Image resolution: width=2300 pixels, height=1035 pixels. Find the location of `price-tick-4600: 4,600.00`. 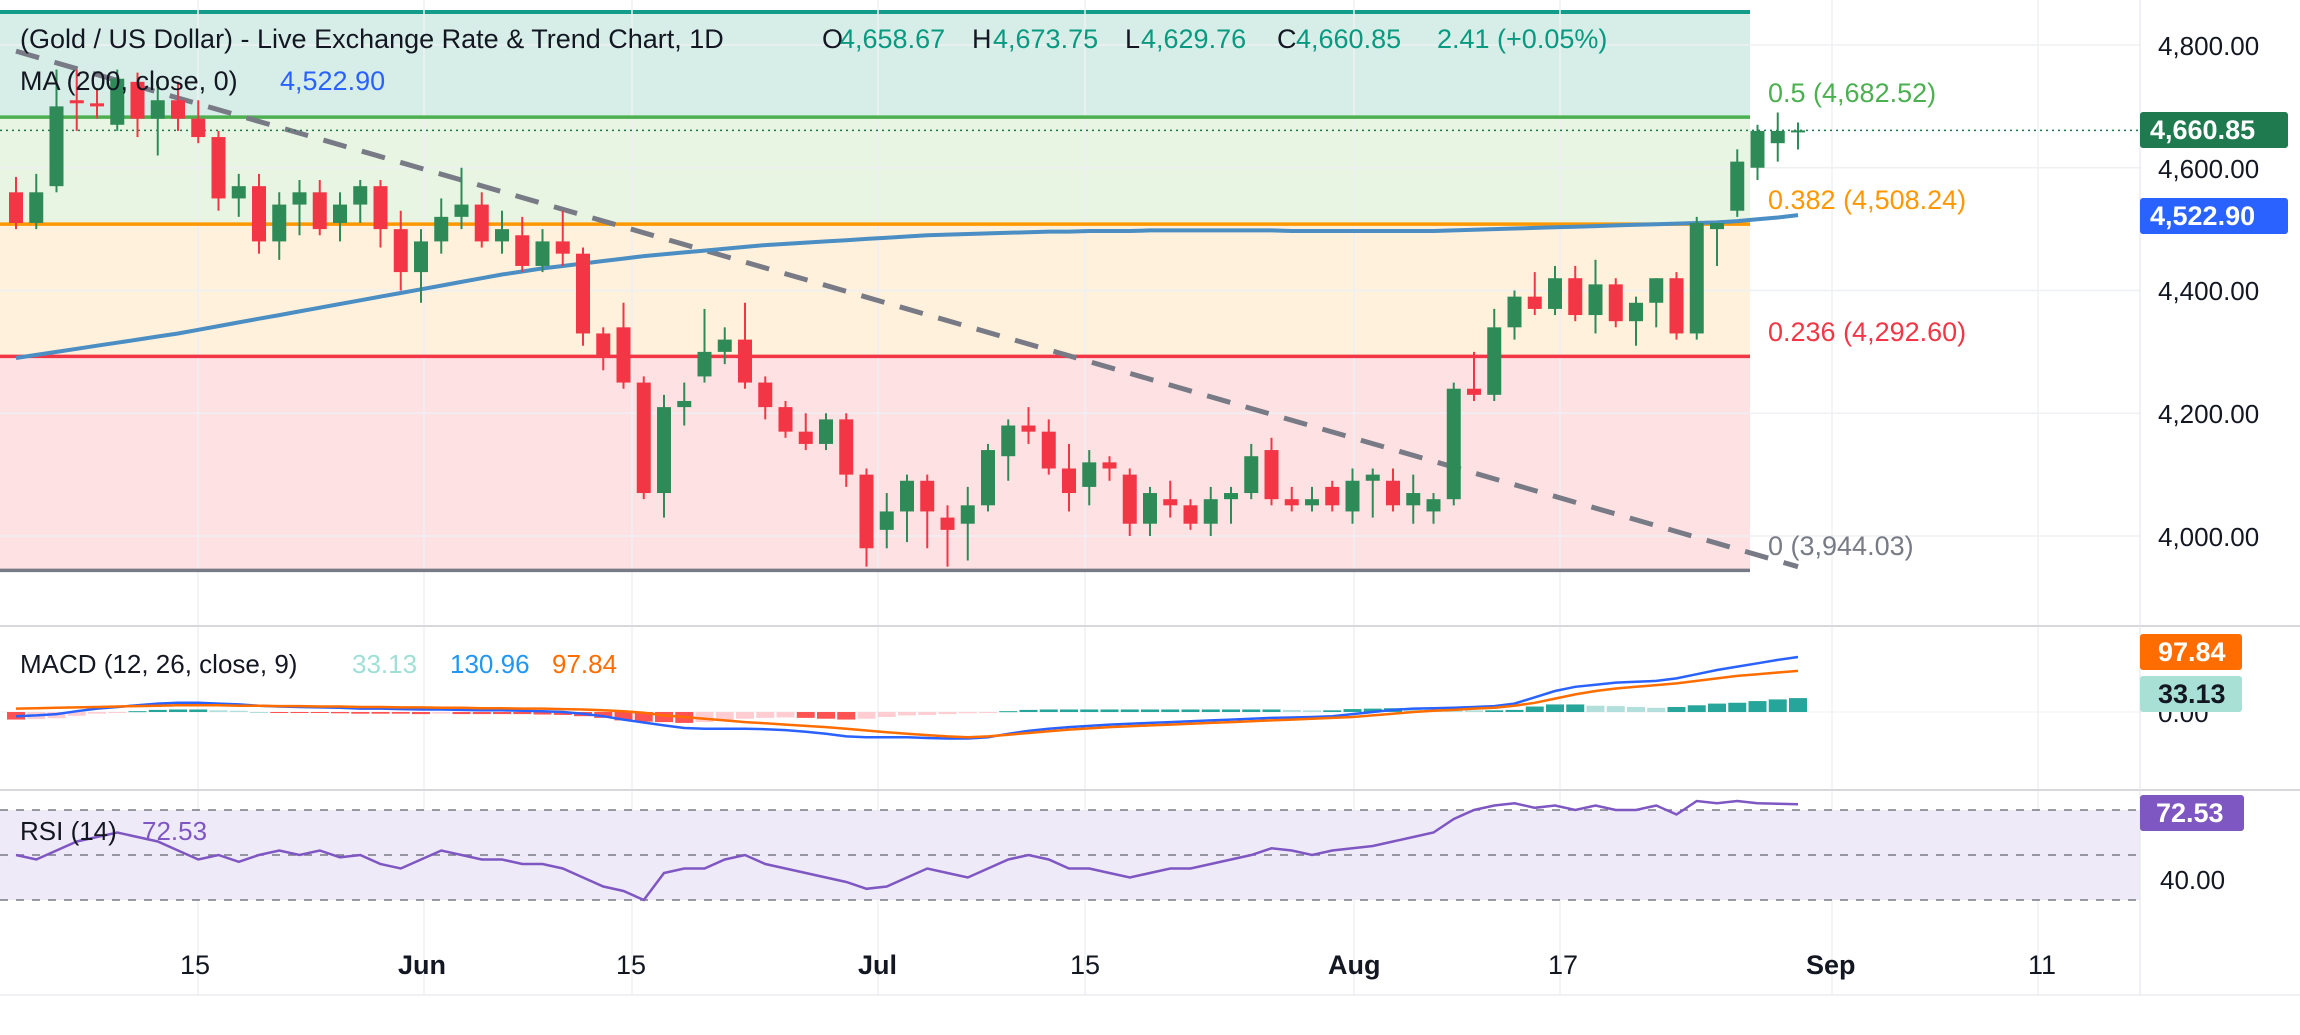

price-tick-4600: 4,600.00 is located at coordinates (2208, 169).